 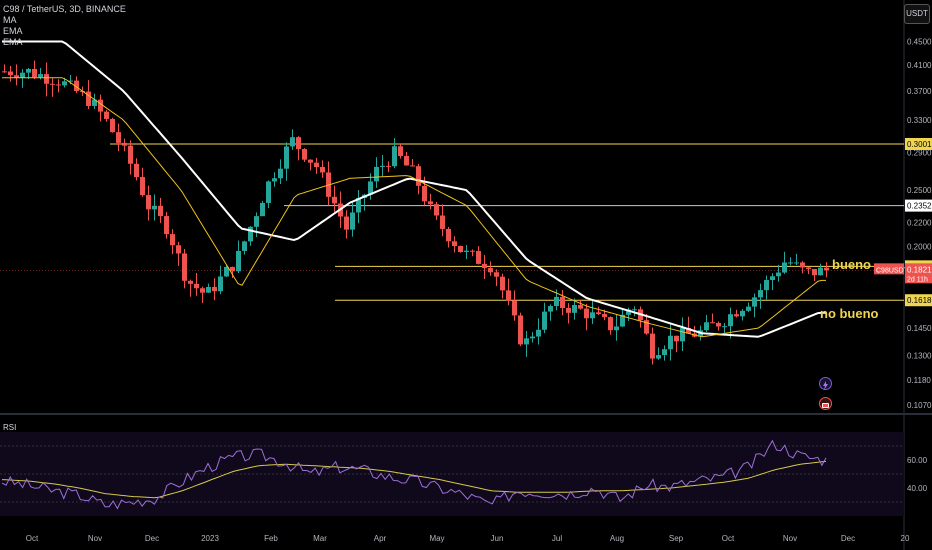 I want to click on x-tick-label: Nov, so click(x=95, y=538).